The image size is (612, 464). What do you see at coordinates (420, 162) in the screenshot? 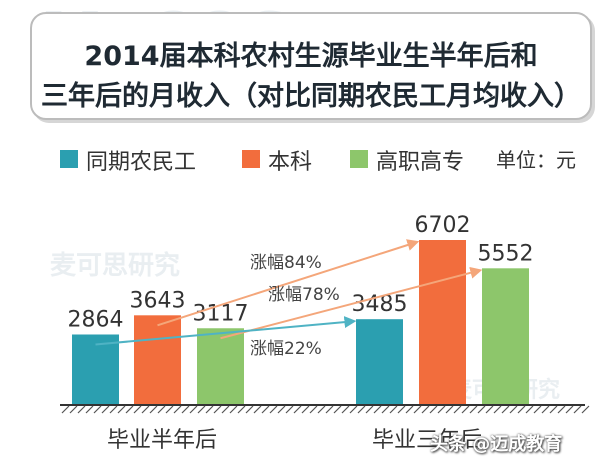
I see `legend-label-vocational: 高职高专` at bounding box center [420, 162].